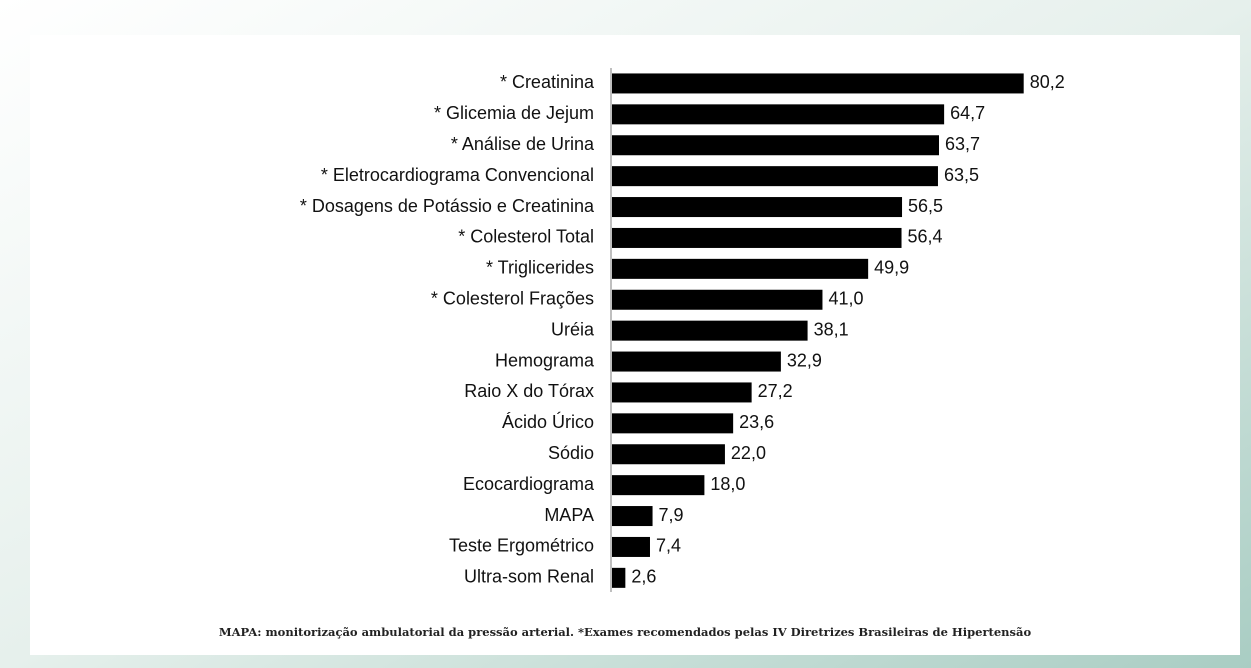 The width and height of the screenshot is (1251, 668). What do you see at coordinates (671, 515) in the screenshot?
I see `value-label: 7,9` at bounding box center [671, 515].